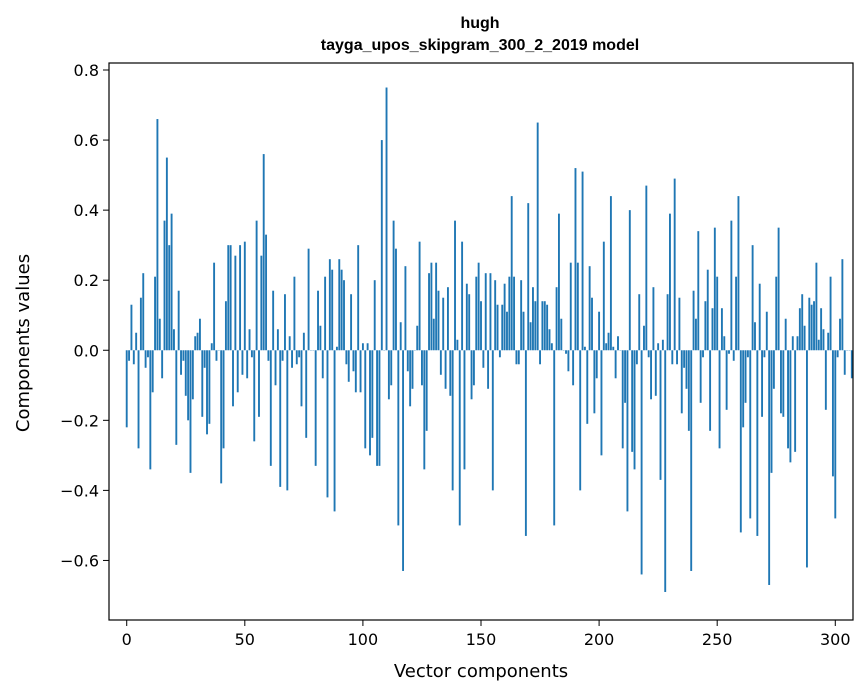 This screenshot has width=867, height=696. Describe the element at coordinates (717, 639) in the screenshot. I see `x-tick-label: 250` at that location.